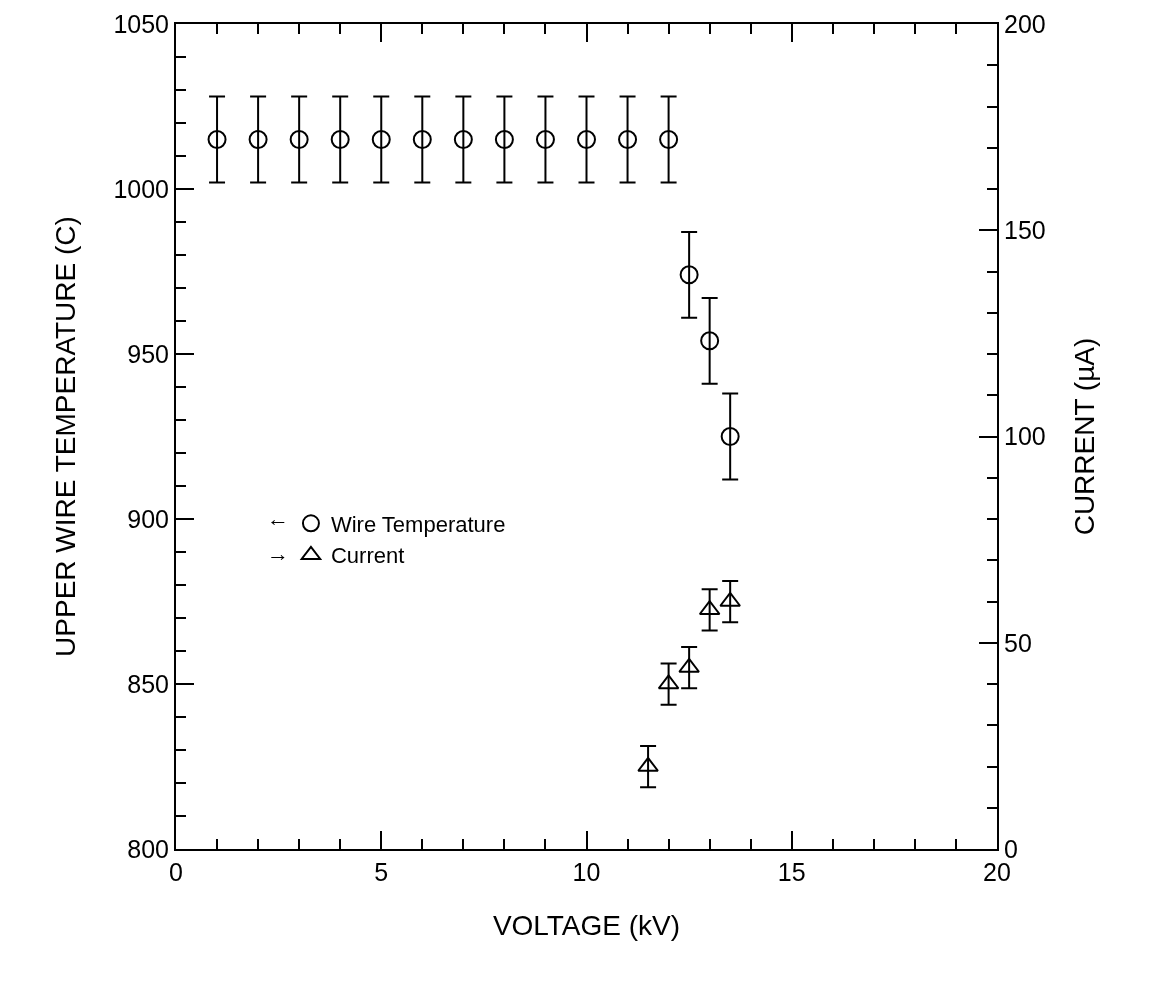  What do you see at coordinates (367, 556) in the screenshot?
I see `legend-label: Current` at bounding box center [367, 556].